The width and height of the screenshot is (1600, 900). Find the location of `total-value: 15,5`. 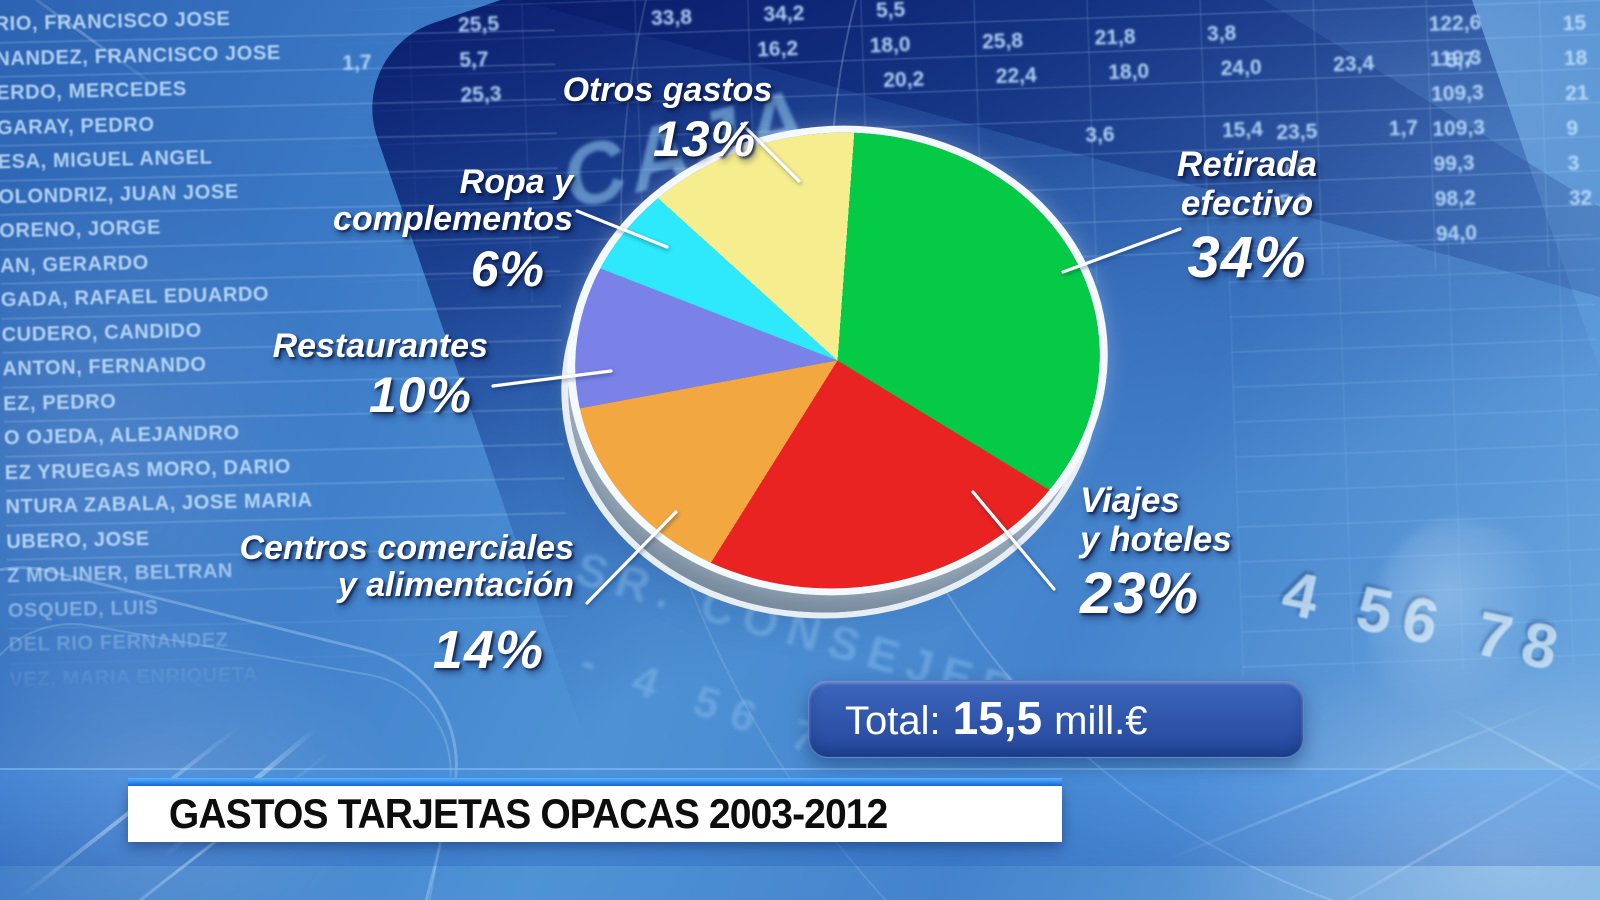

total-value: 15,5 is located at coordinates (997, 718).